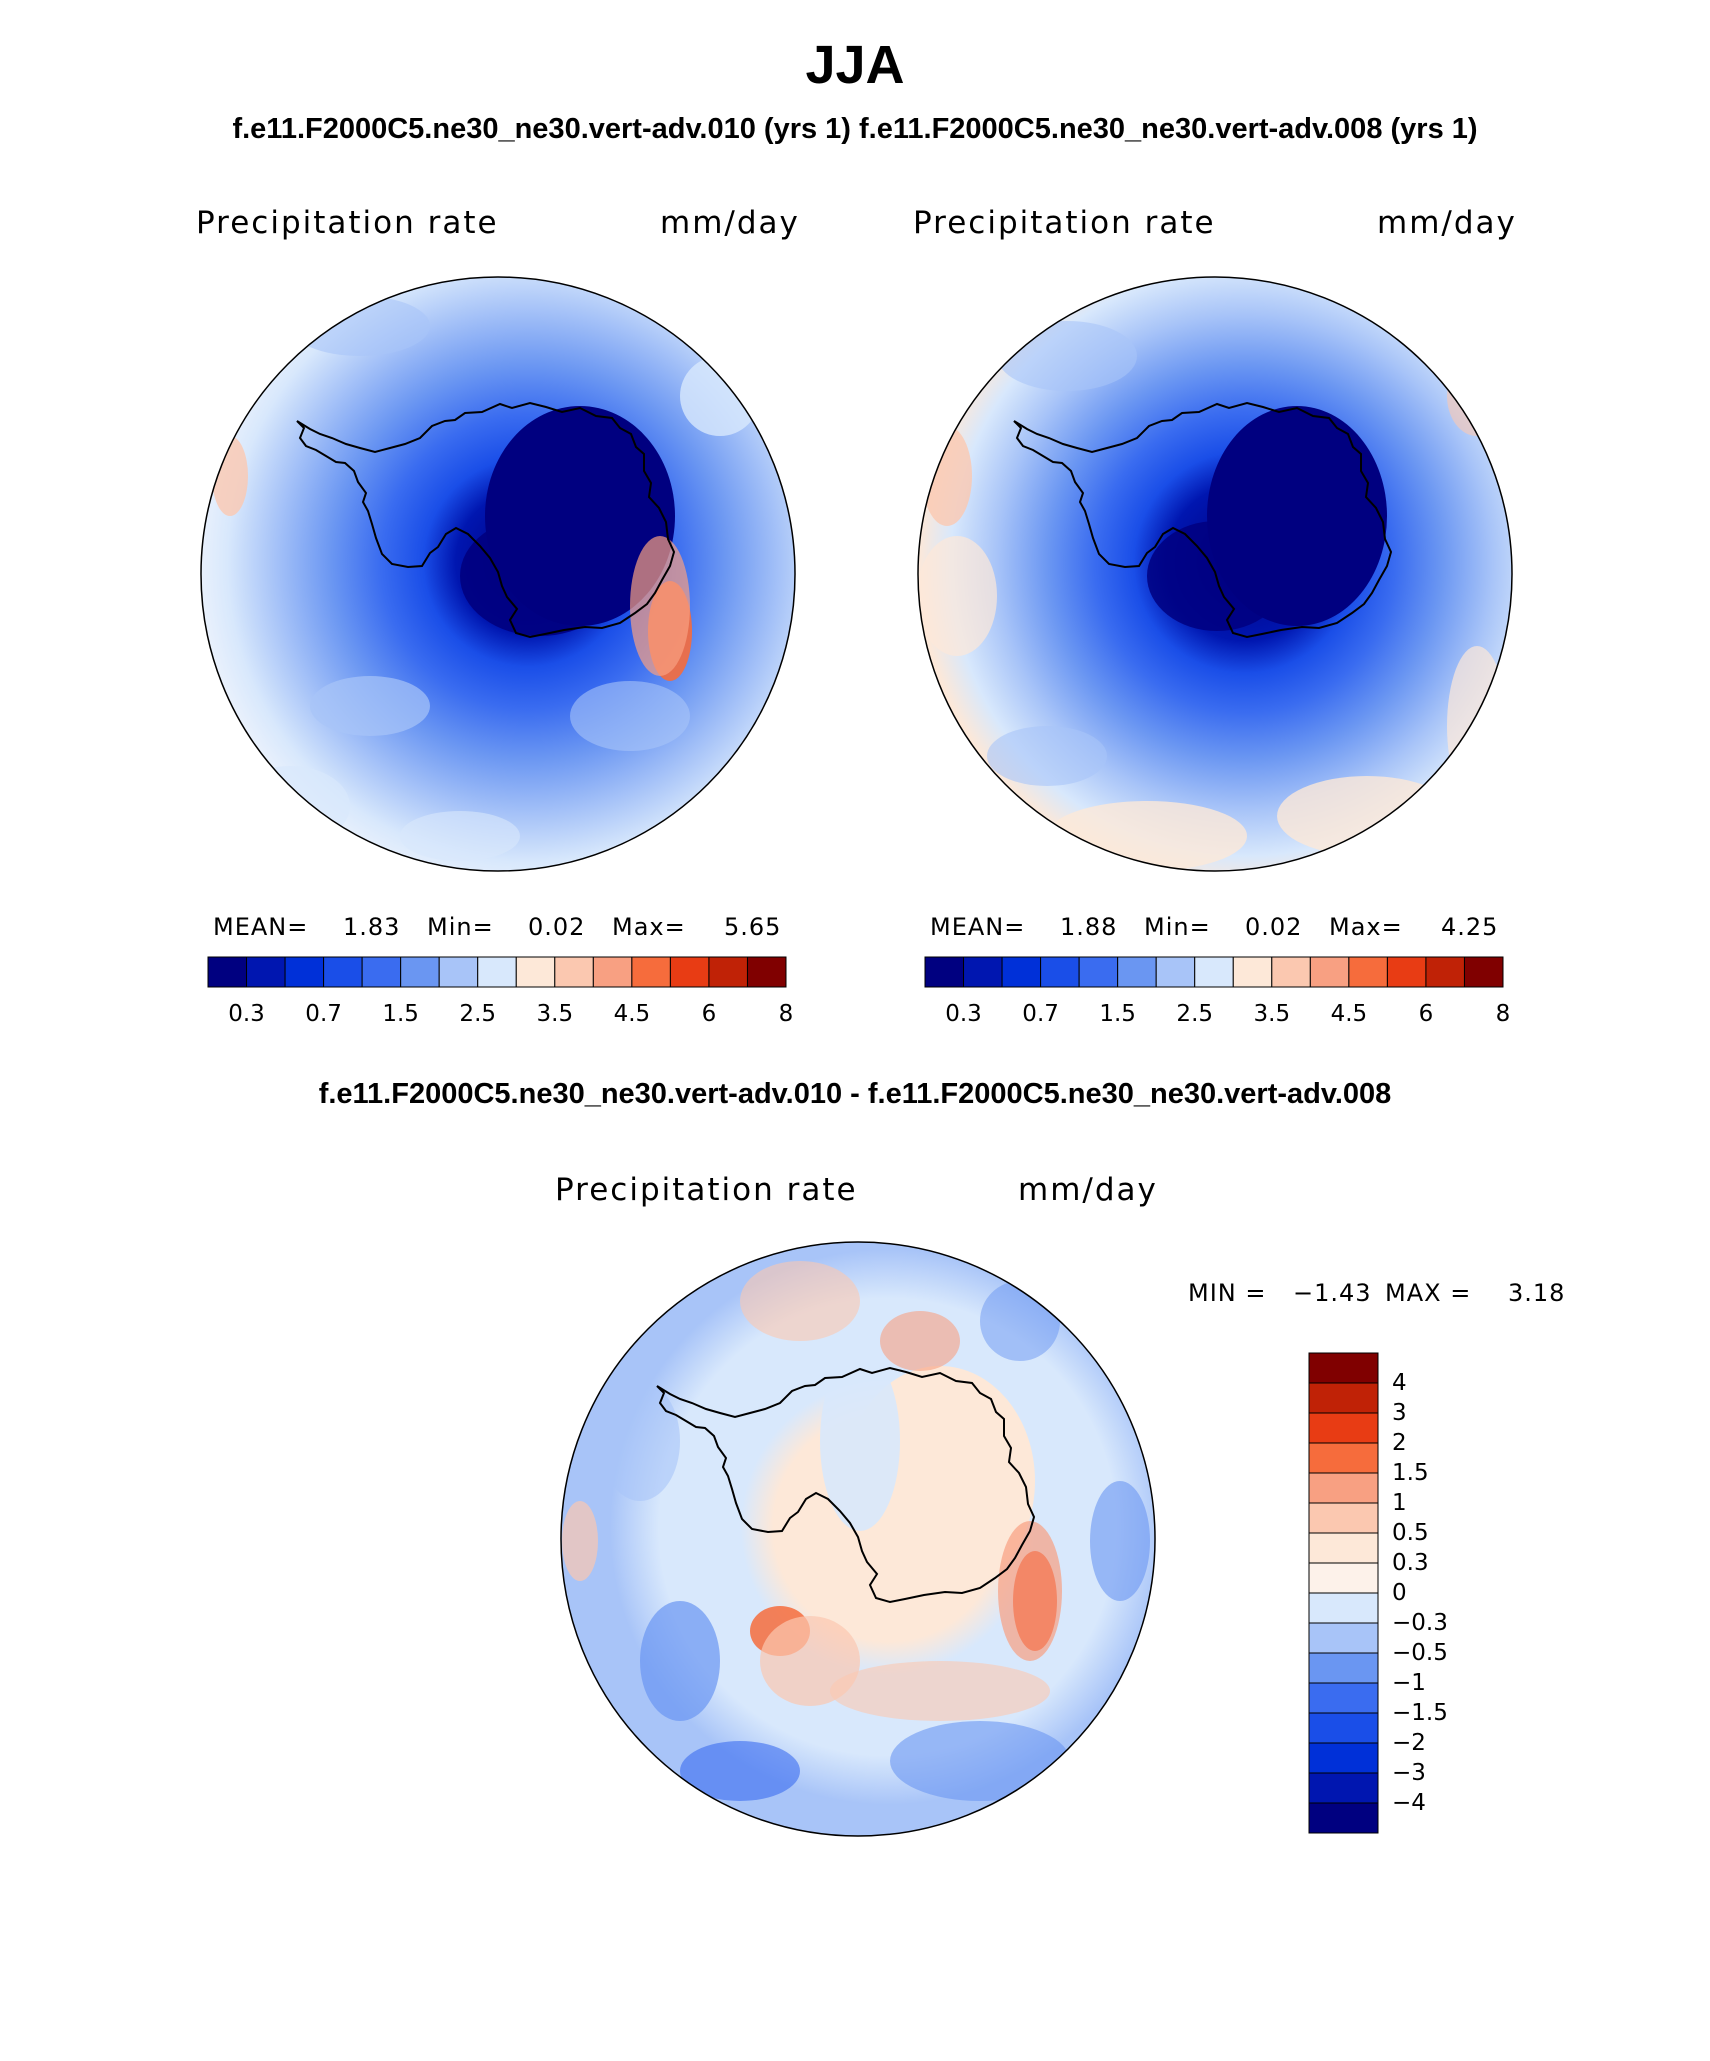 This screenshot has width=1710, height=2061. I want to click on left-map, so click(498, 574).